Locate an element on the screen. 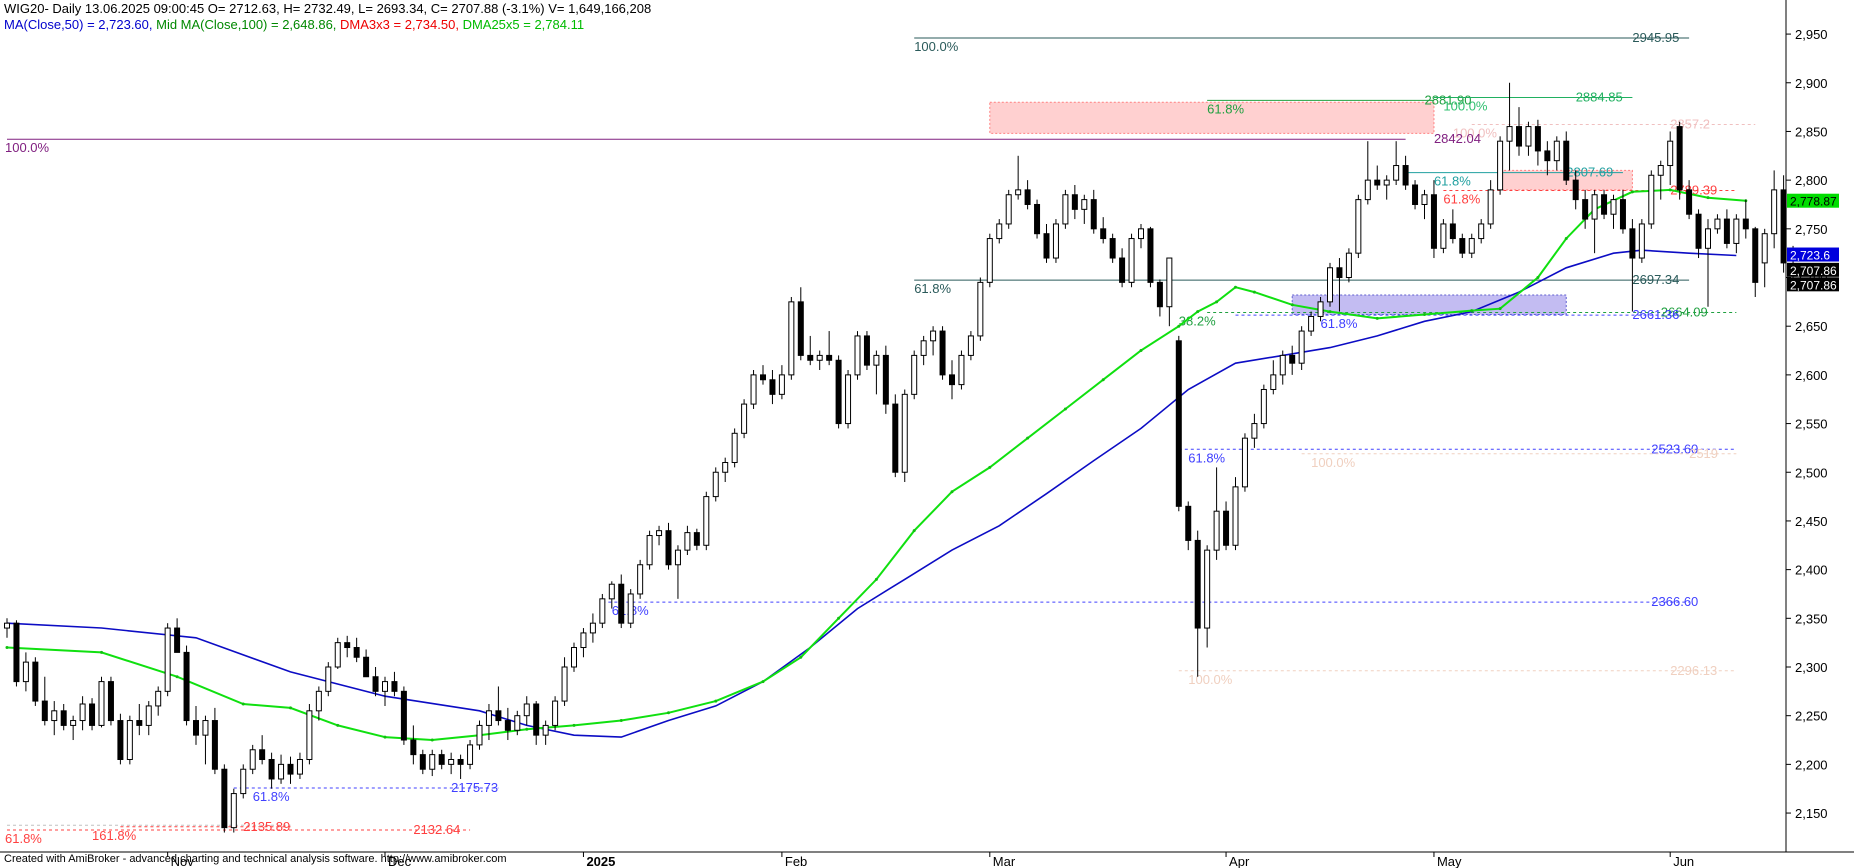  fib-line-value: 2857.2 is located at coordinates (1690, 123).